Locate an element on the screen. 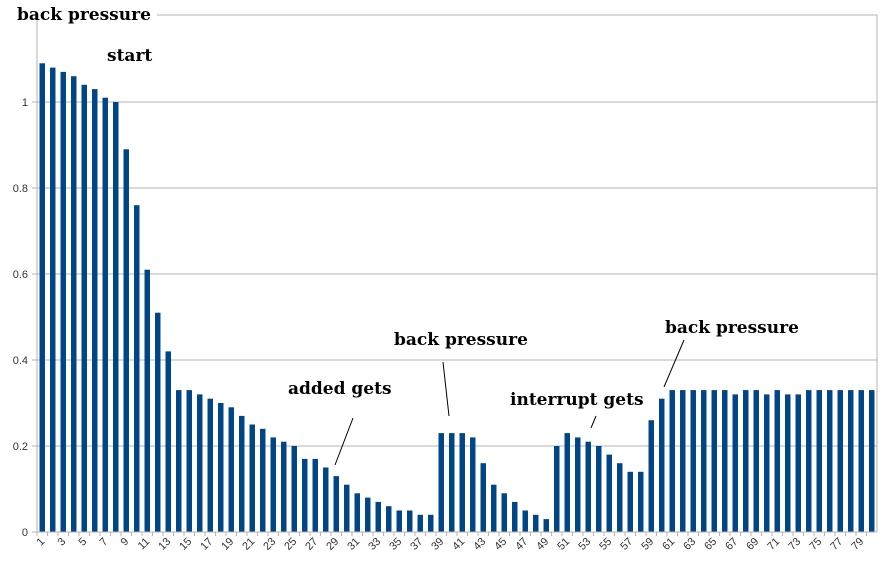 This screenshot has width=891, height=567. x-tick-label: 61 is located at coordinates (668, 544).